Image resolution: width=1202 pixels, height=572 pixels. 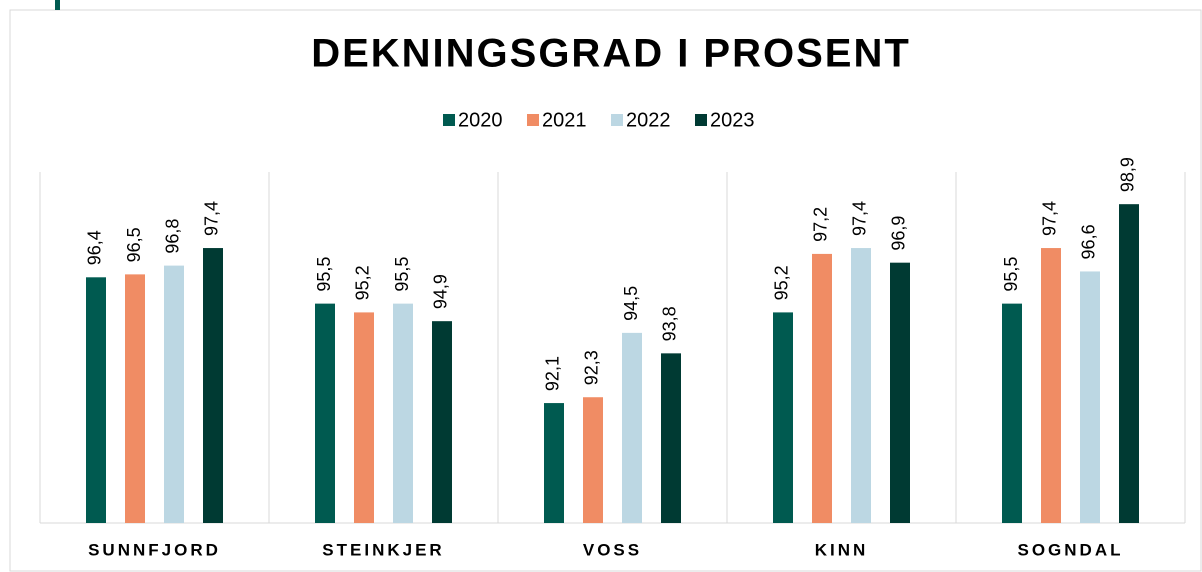 I want to click on value-label: 92,1, so click(x=553, y=373).